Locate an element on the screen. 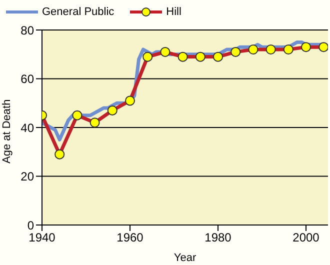 Image resolution: width=330 pixels, height=265 pixels. y-tick-label: 80 is located at coordinates (27, 30).